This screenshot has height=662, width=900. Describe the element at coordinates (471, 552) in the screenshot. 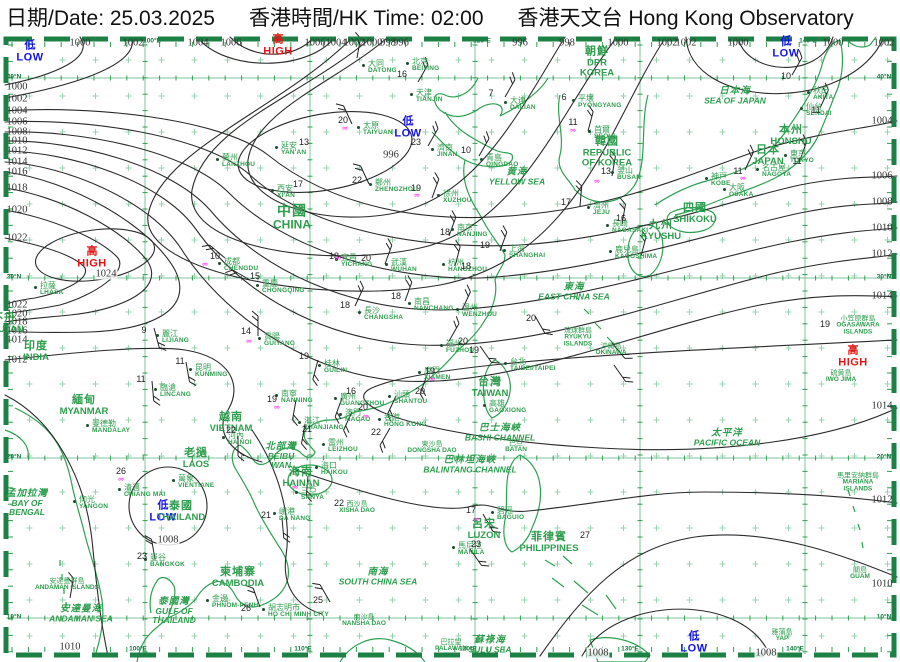

I see `label-en: MANILA` at that location.